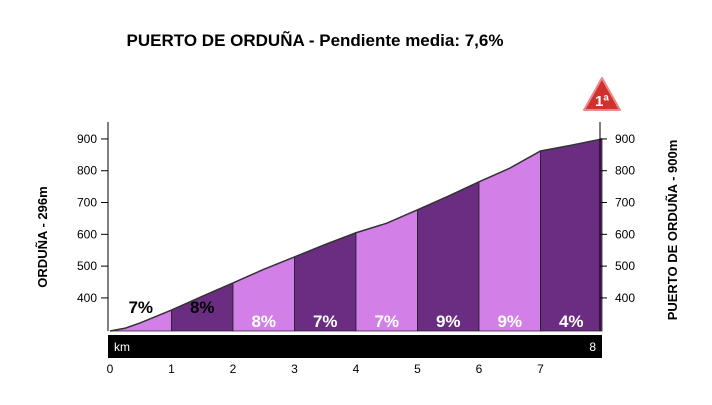 The image size is (712, 405). I want to click on km-bar-label: km, so click(122, 347).